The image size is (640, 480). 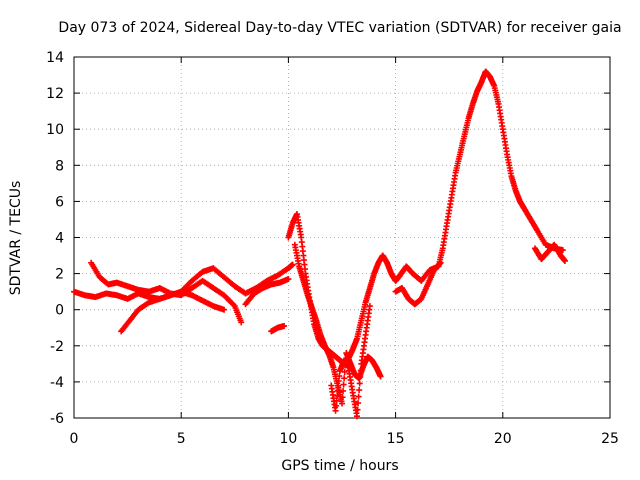 I want to click on y-tick-label: 12, so click(x=55, y=94).